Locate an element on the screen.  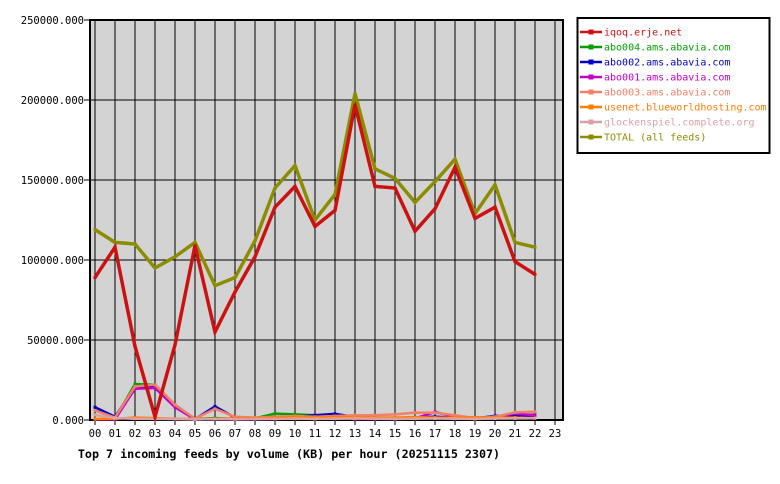
x-tick-label: 09 is located at coordinates (275, 434).